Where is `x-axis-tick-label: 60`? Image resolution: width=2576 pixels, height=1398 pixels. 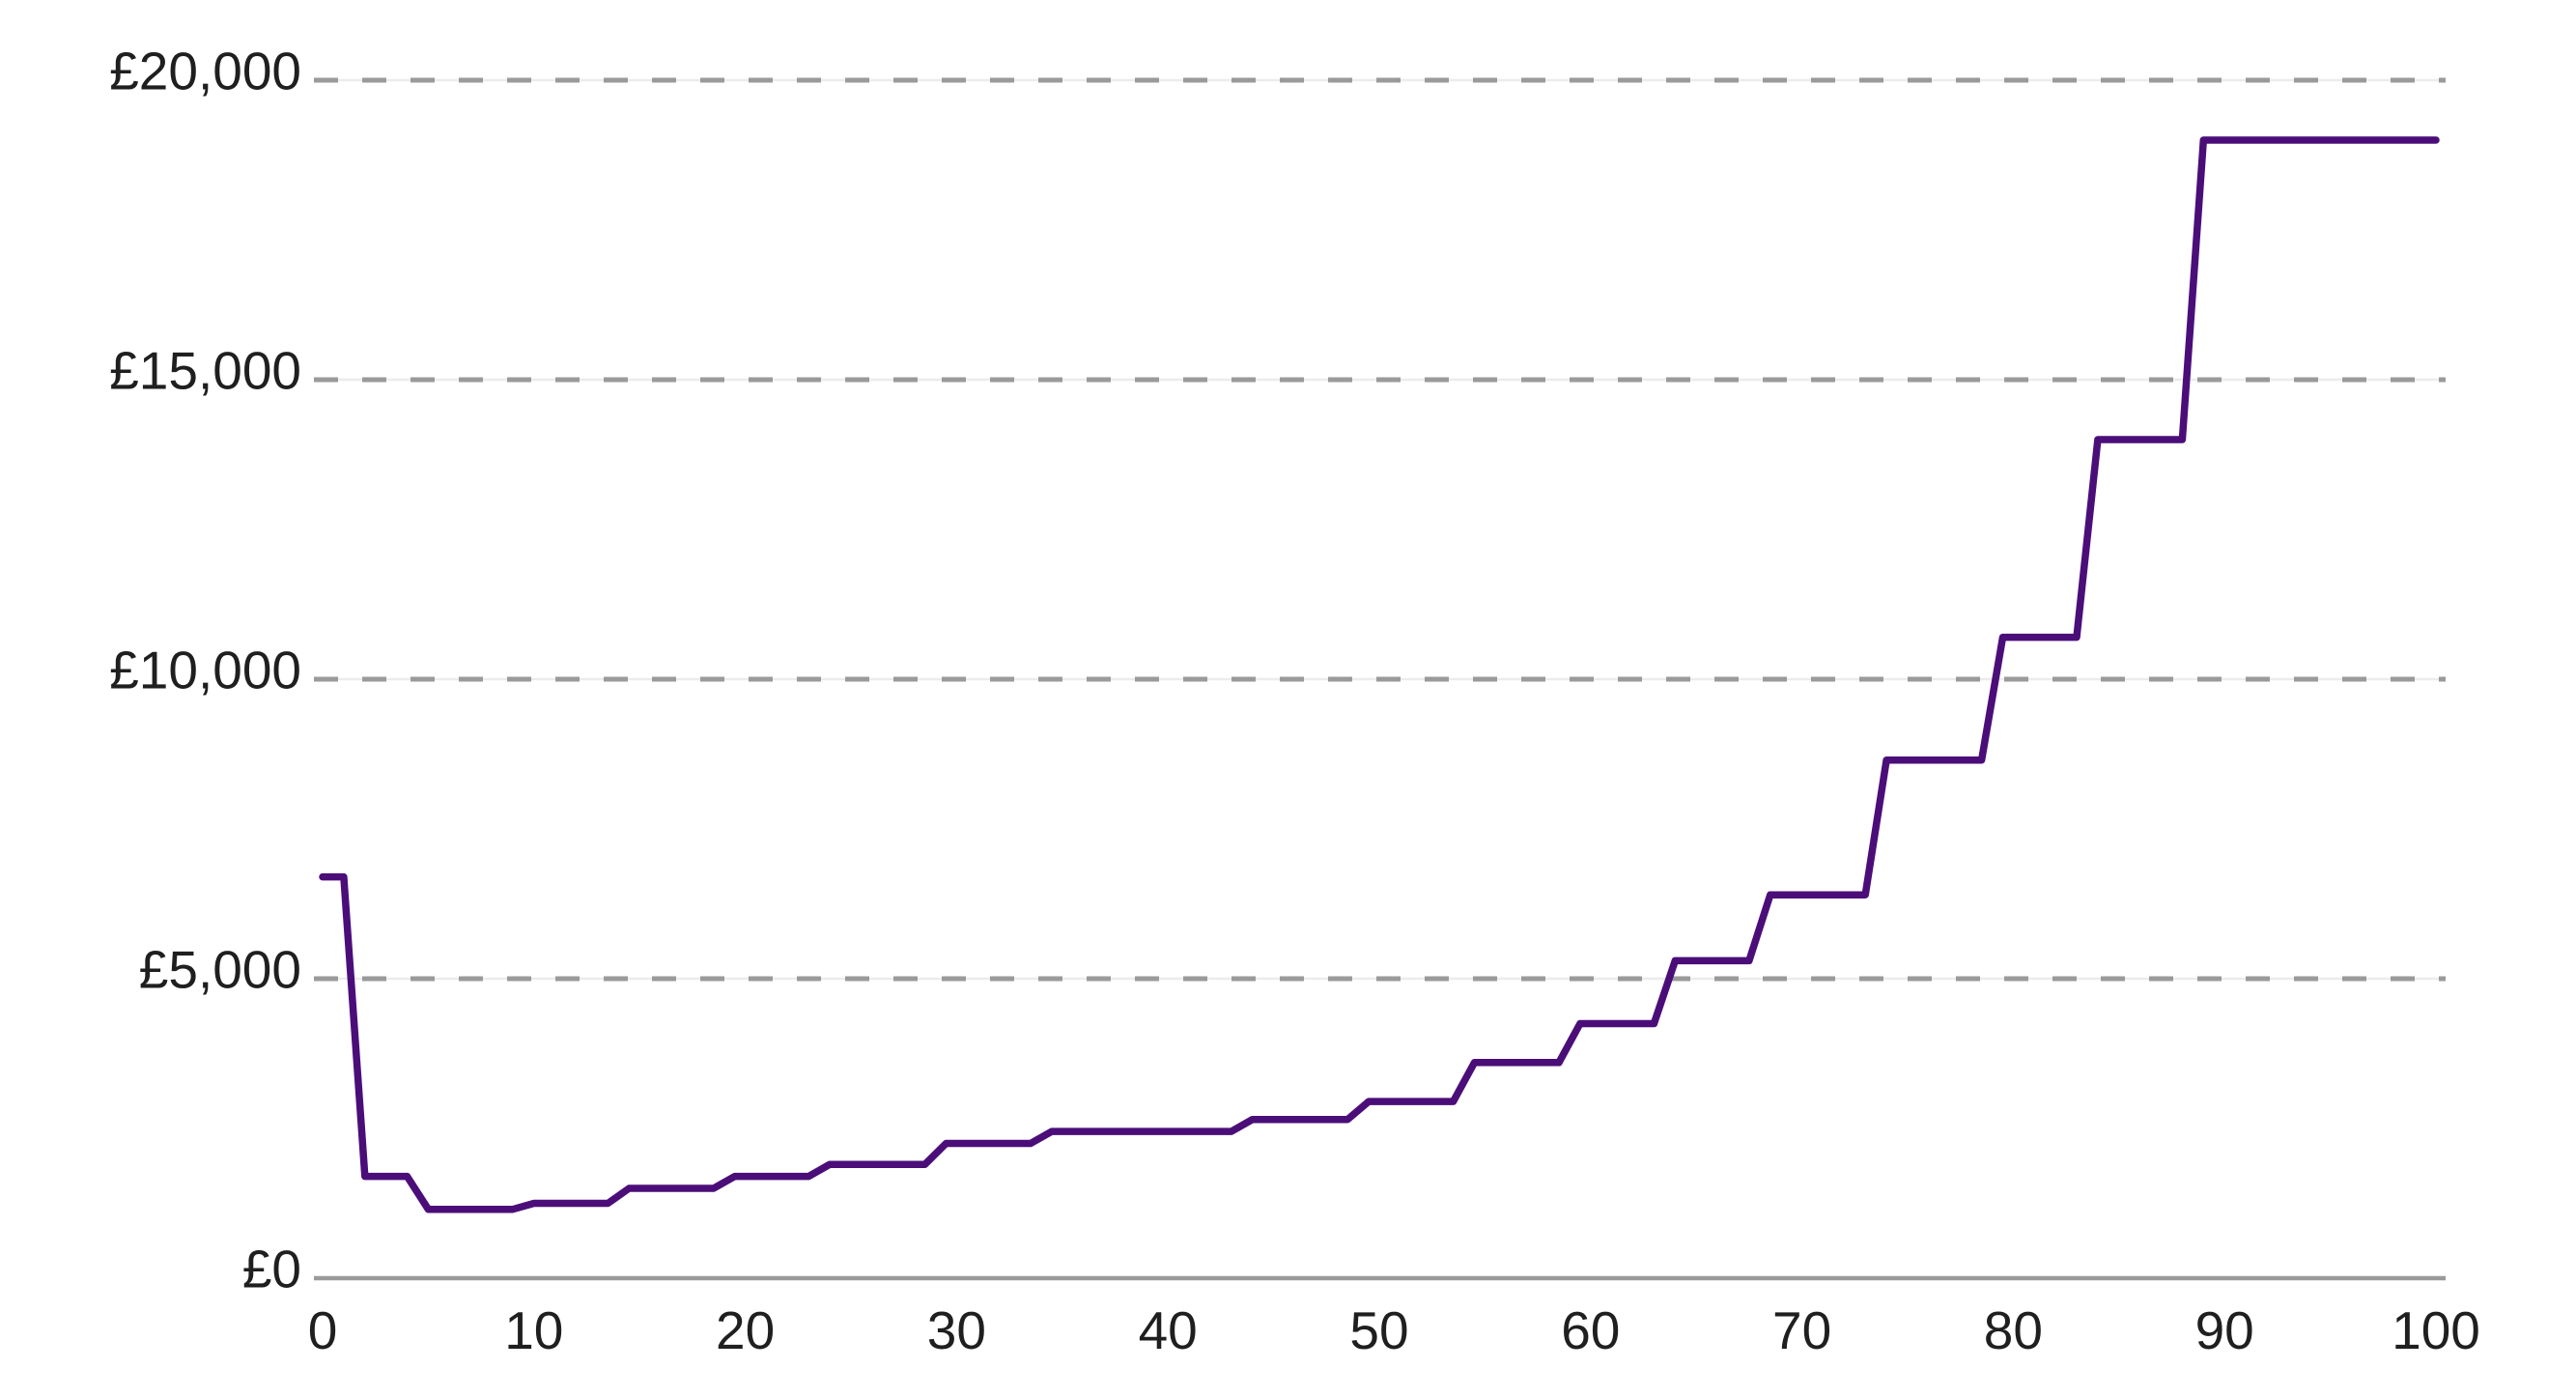 x-axis-tick-label: 60 is located at coordinates (1590, 1330).